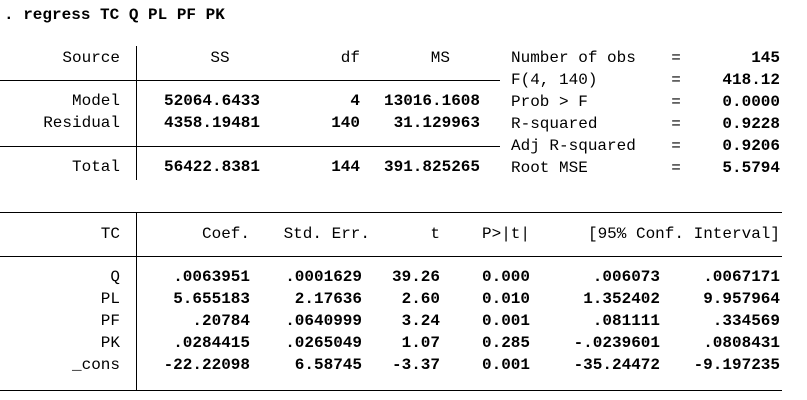 This screenshot has height=400, width=807. Describe the element at coordinates (323, 321) in the screenshot. I see `cell: .0640999` at that location.